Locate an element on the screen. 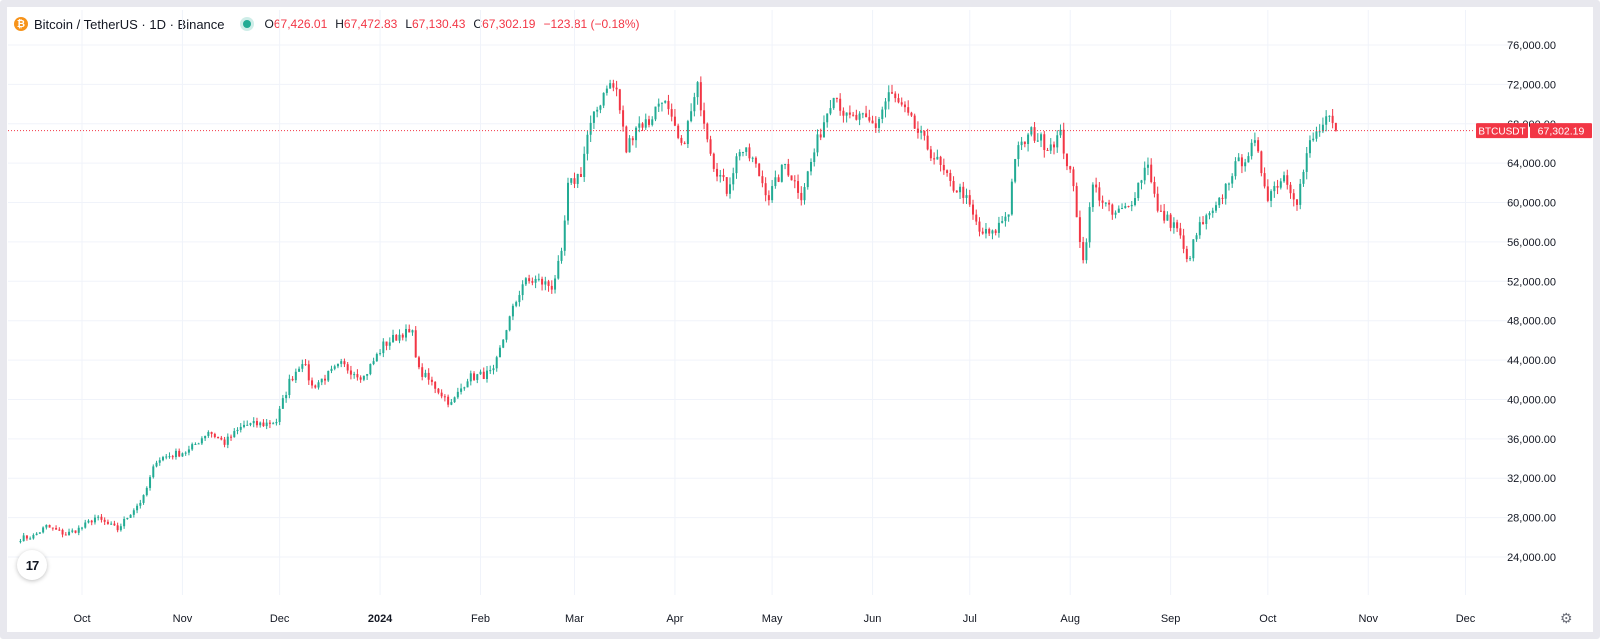 This screenshot has width=1600, height=639. price-tag-value: 67,302.19 is located at coordinates (1561, 131).